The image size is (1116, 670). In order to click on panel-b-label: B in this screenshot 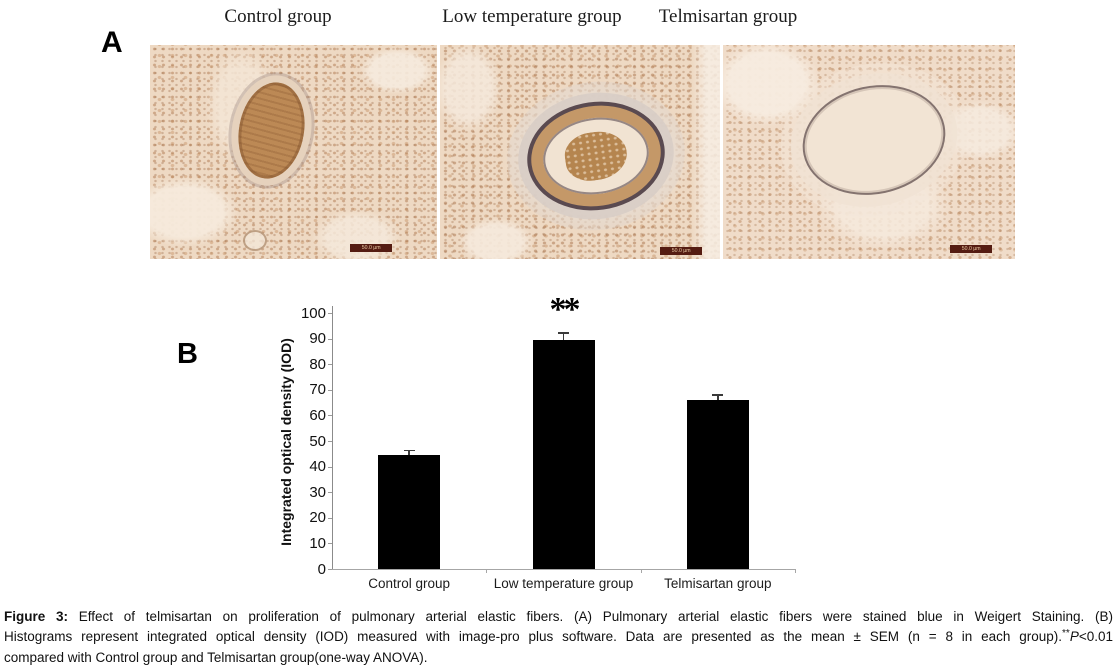, I will do `click(187, 354)`.